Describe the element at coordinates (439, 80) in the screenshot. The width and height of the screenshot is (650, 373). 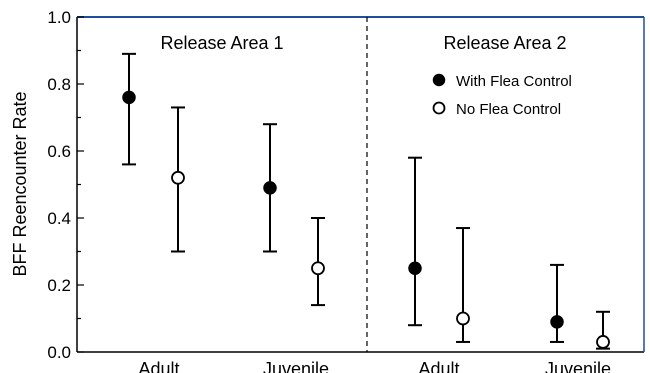
I see `legend-marker-with-flea-control` at that location.